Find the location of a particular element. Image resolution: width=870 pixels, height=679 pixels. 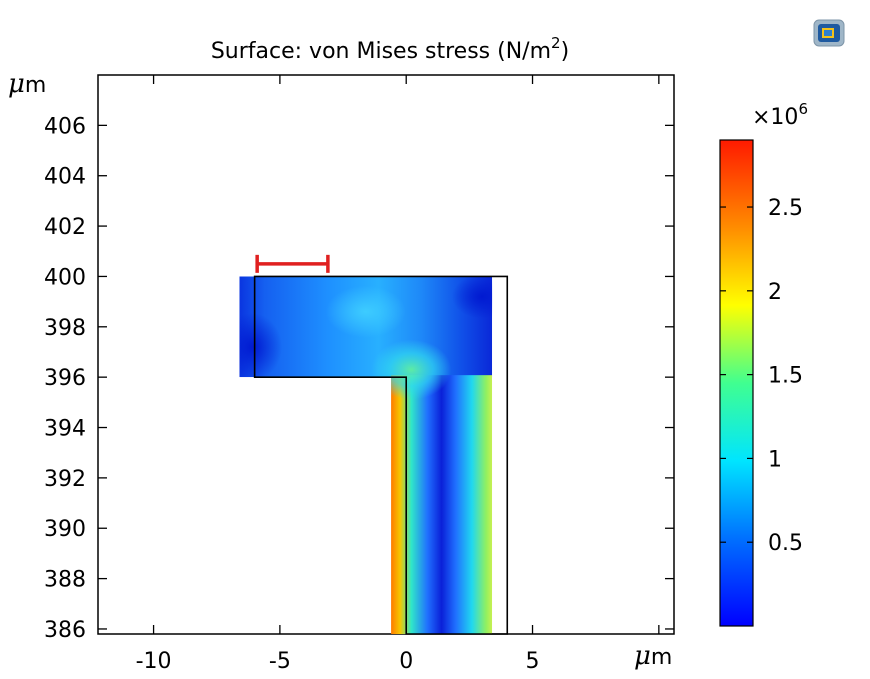

top-right-low-stress is located at coordinates (472, 297).